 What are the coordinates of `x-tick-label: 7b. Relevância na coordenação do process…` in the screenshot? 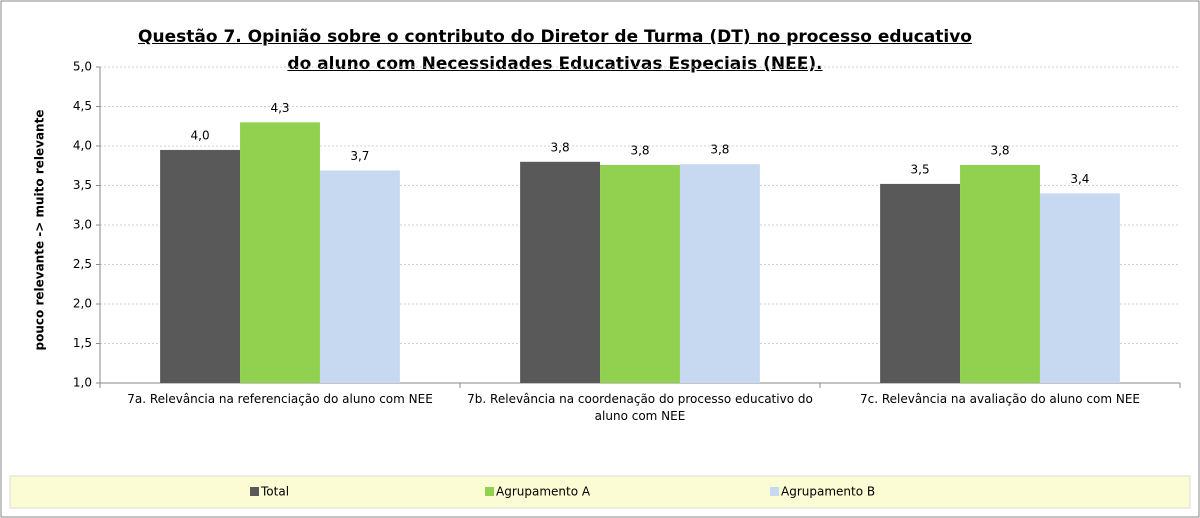 It's located at (640, 407).